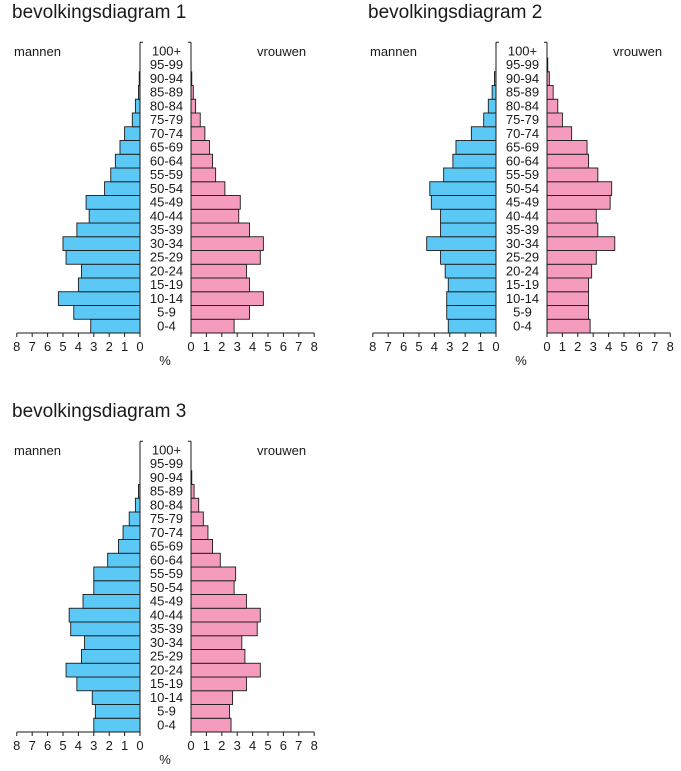 The height and width of the screenshot is (771, 681). I want to click on age-label-45-49: 45-49, so click(522, 202).